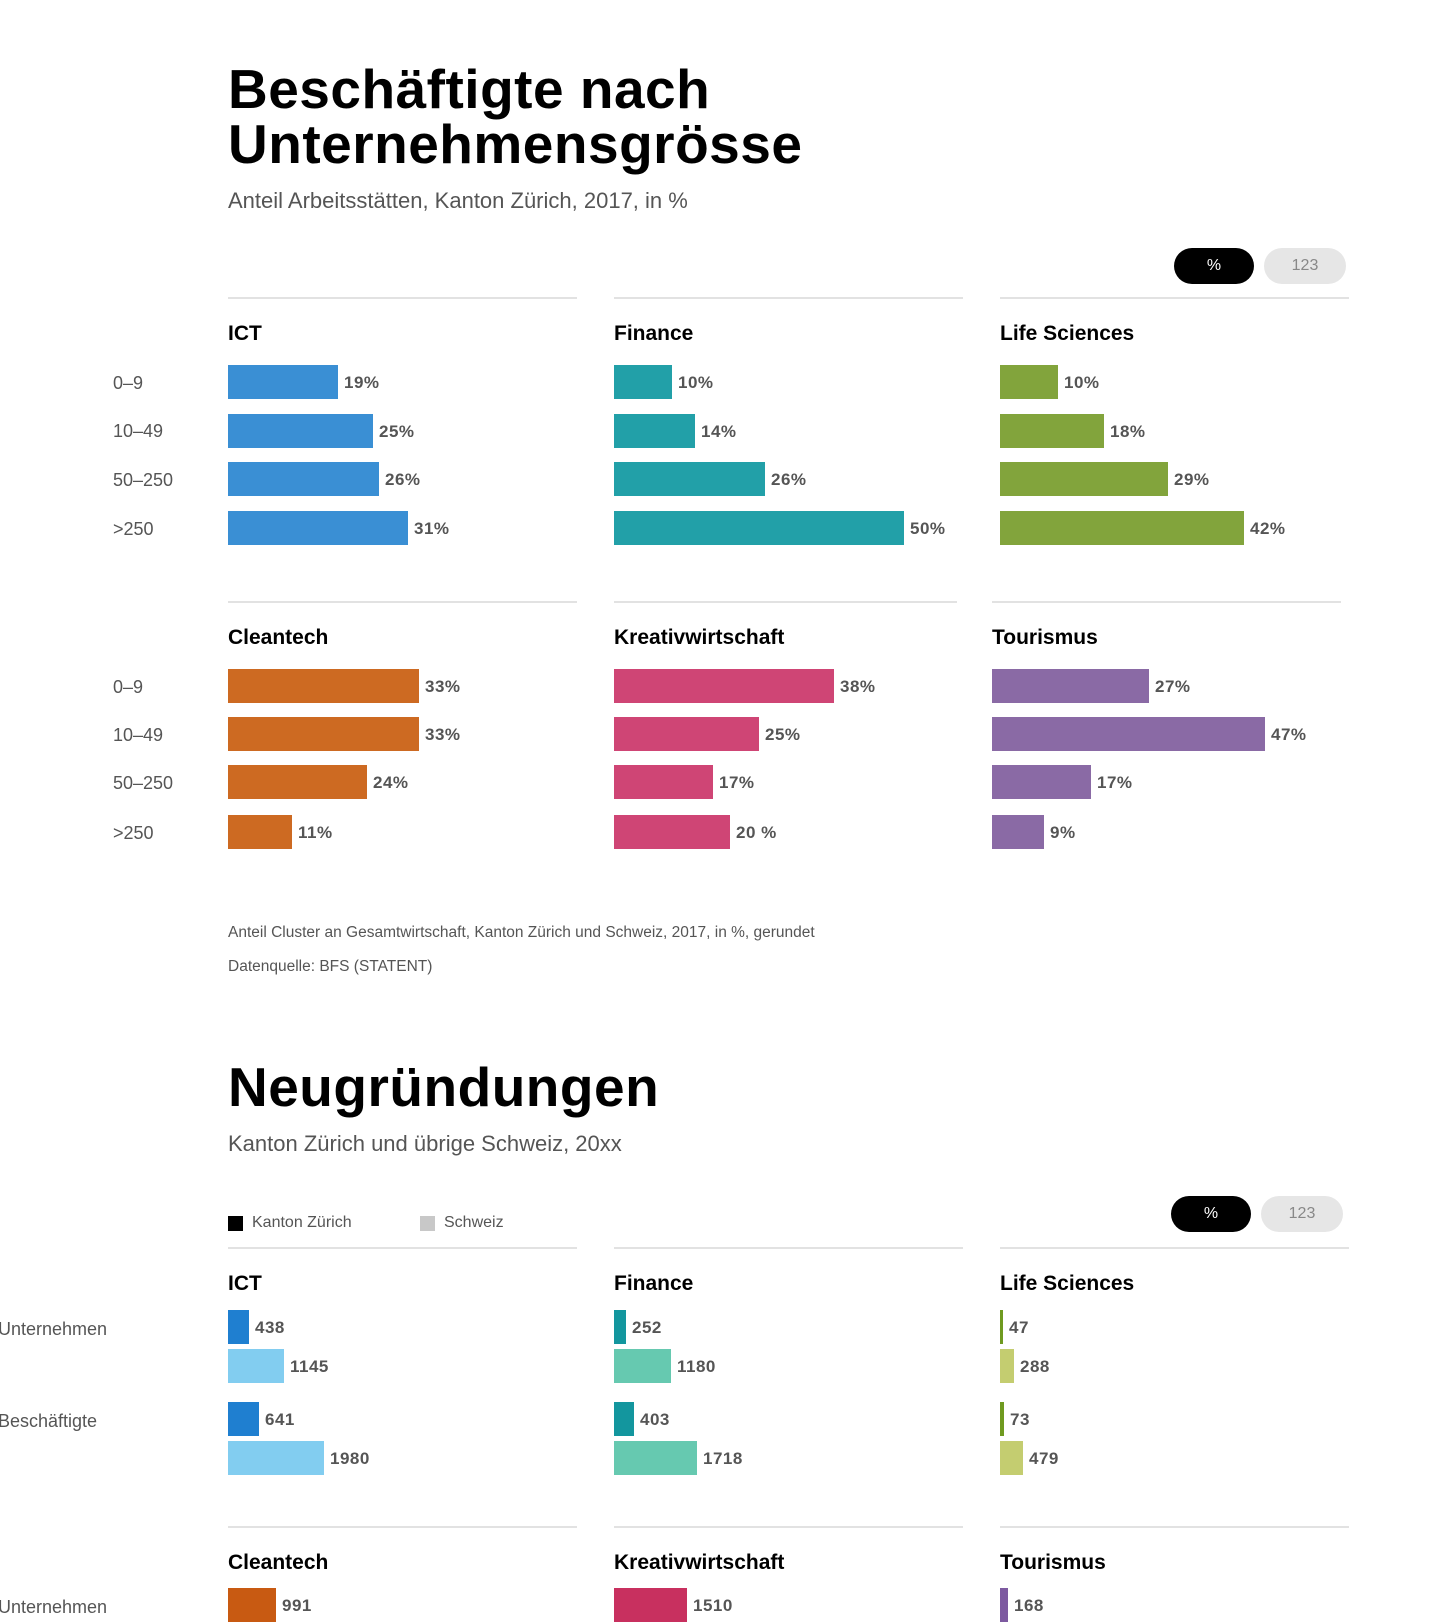 The image size is (1440, 1624). Describe the element at coordinates (252, 1605) in the screenshot. I see `bar-cleantech-zh` at that location.